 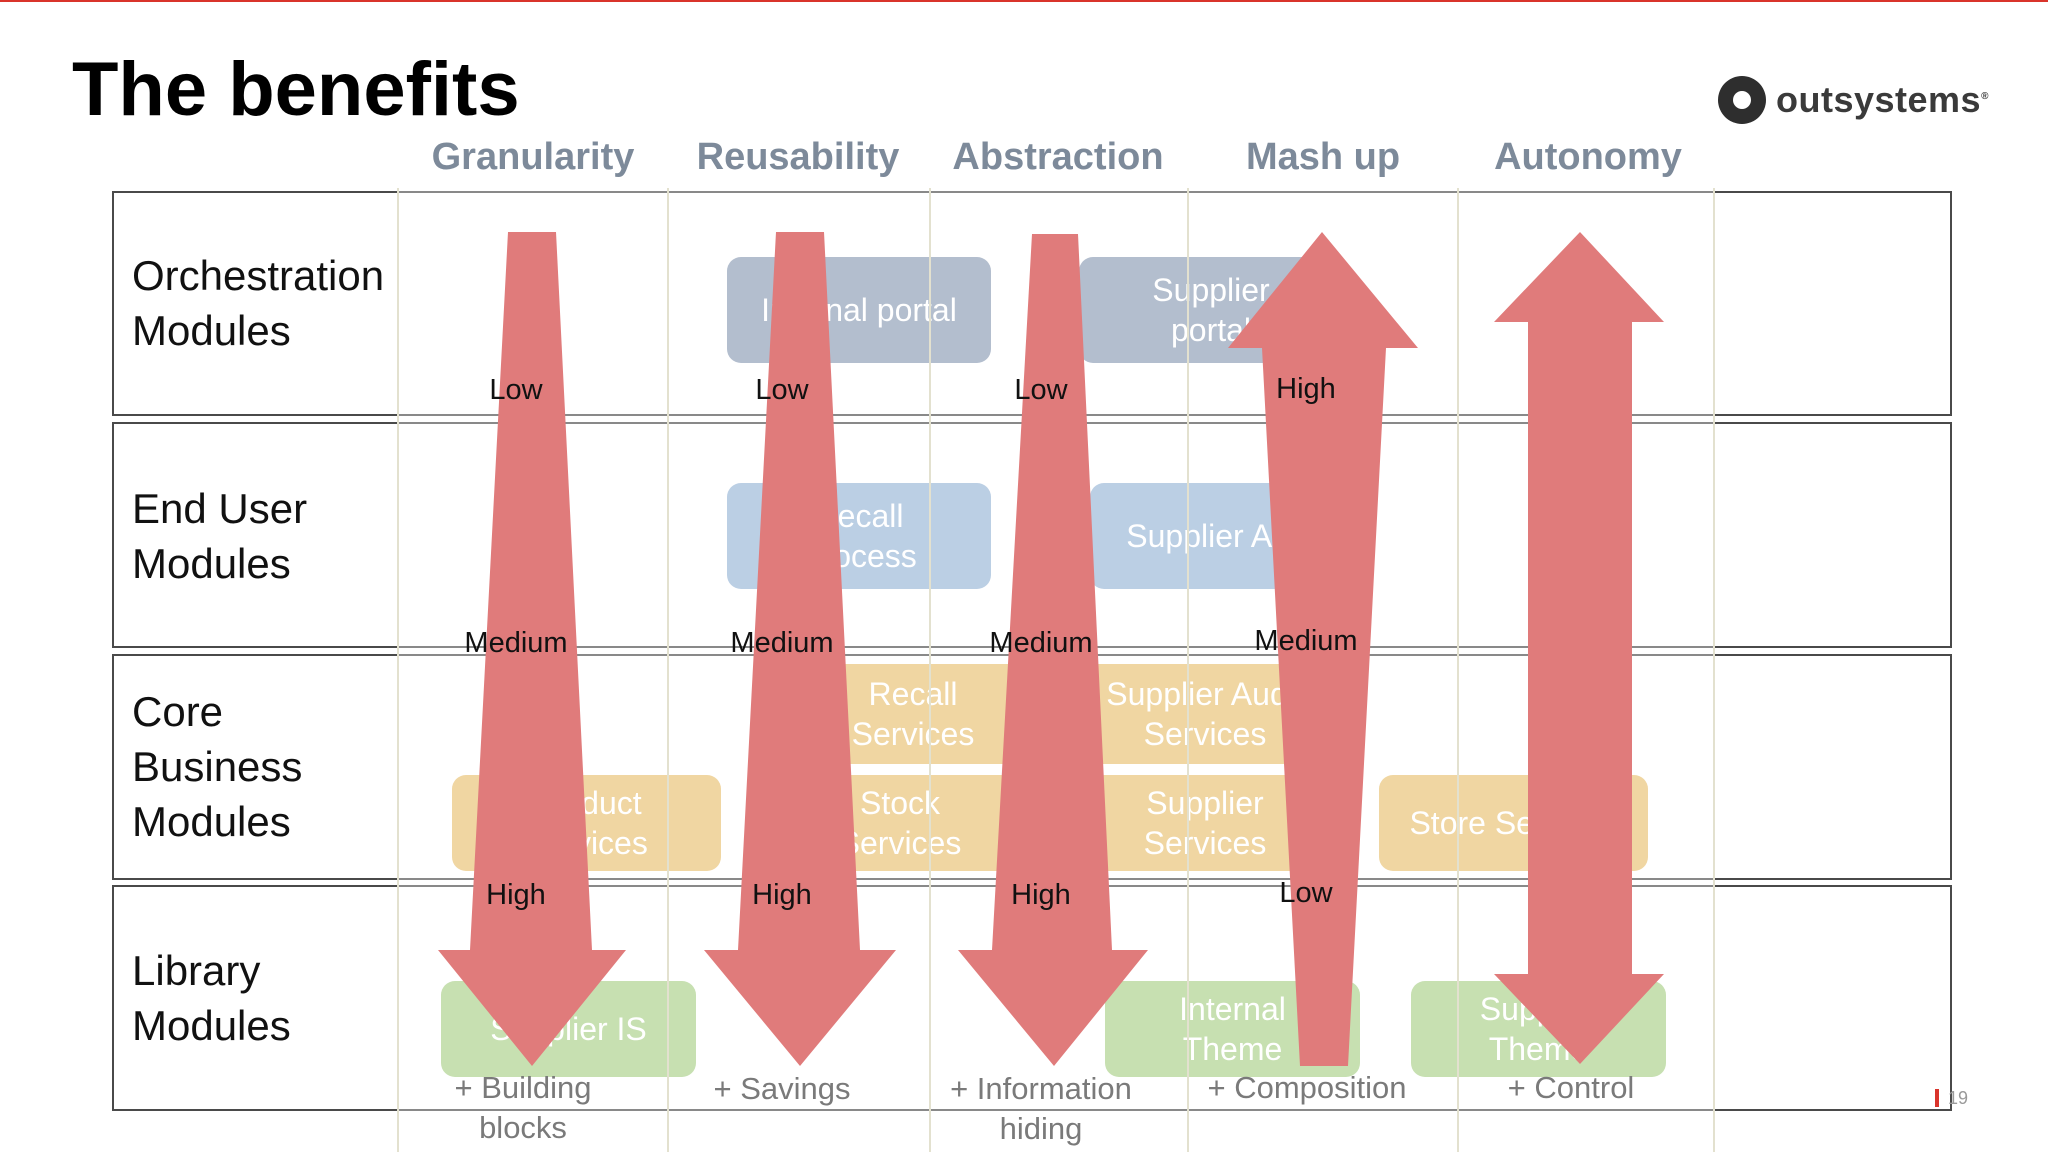 What do you see at coordinates (258, 303) in the screenshot?
I see `row-label-orchestration: Orchestration Modules` at bounding box center [258, 303].